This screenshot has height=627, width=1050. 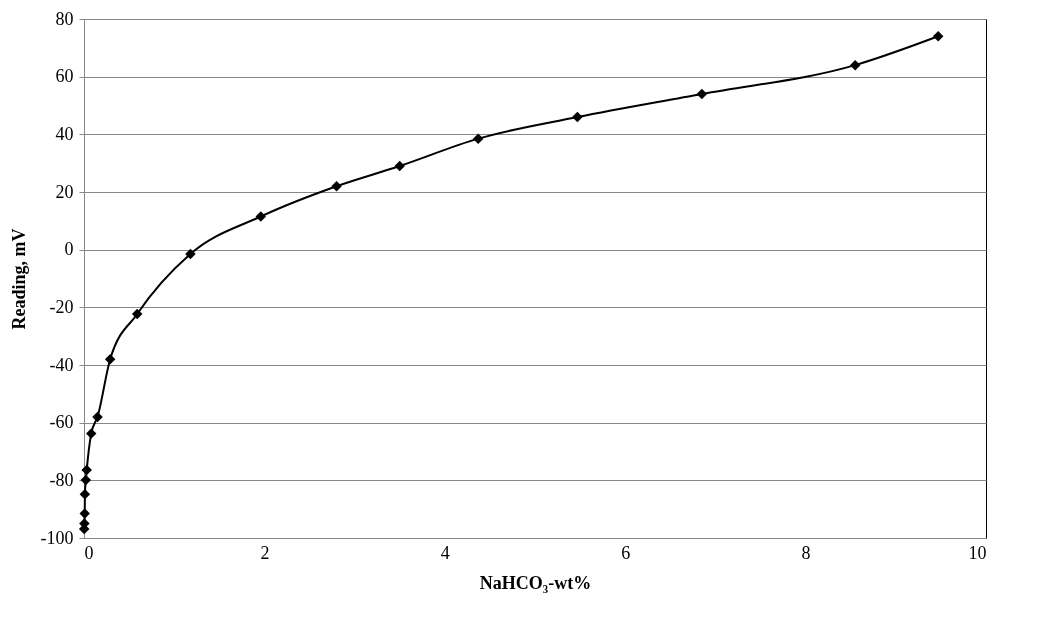 I want to click on y-axis-title: Reading, mV, so click(x=18, y=279).